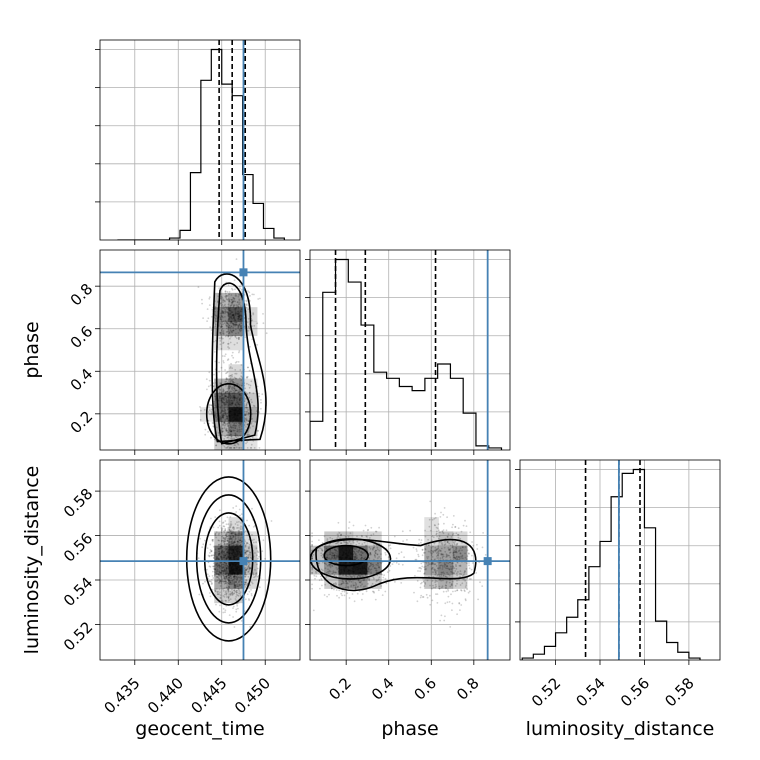  I want to click on hist-bars, so click(201, 140).